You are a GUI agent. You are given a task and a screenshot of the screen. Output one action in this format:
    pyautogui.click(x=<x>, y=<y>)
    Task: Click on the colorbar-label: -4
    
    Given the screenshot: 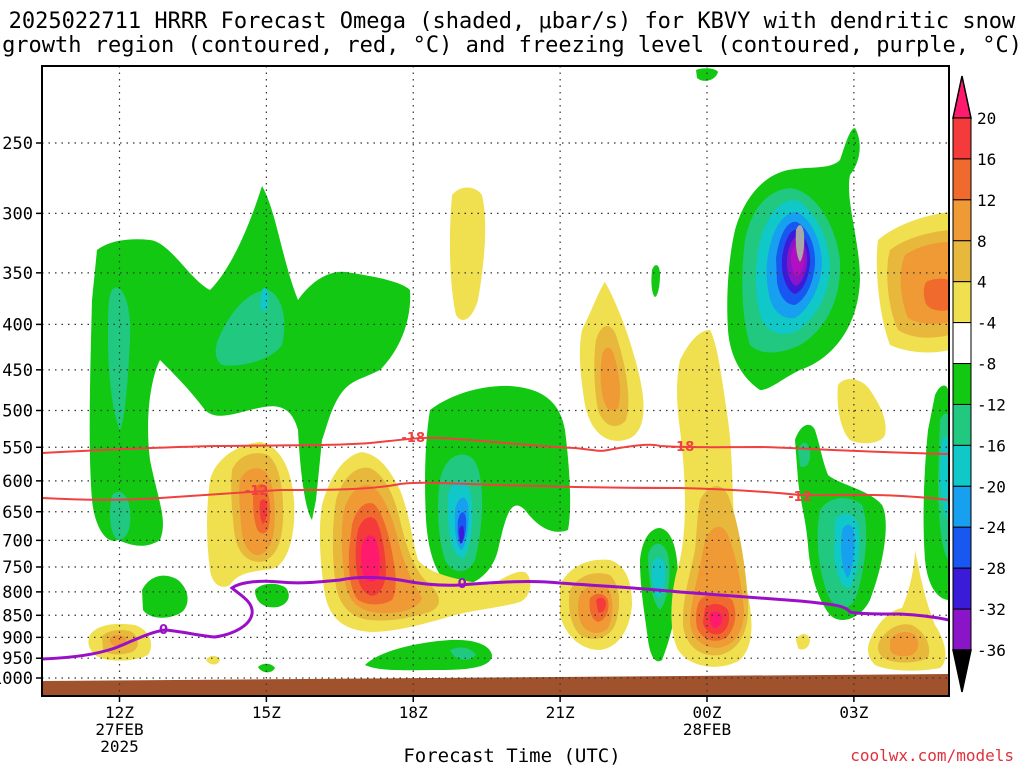 What is the action you would take?
    pyautogui.click(x=986, y=323)
    